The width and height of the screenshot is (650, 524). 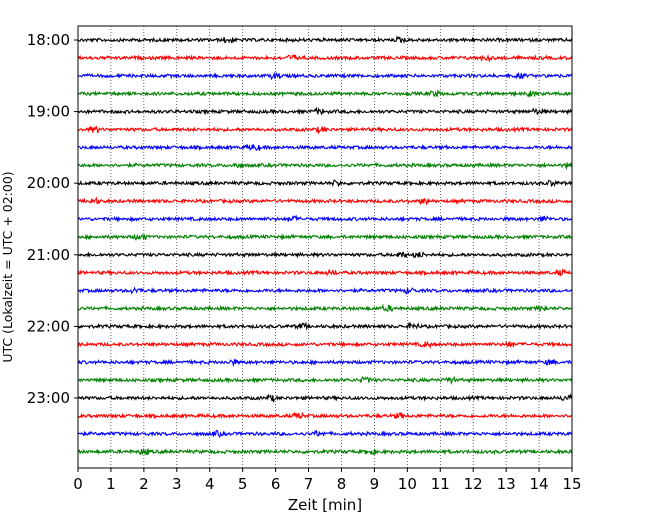 I want to click on trace-1945, so click(x=325, y=166).